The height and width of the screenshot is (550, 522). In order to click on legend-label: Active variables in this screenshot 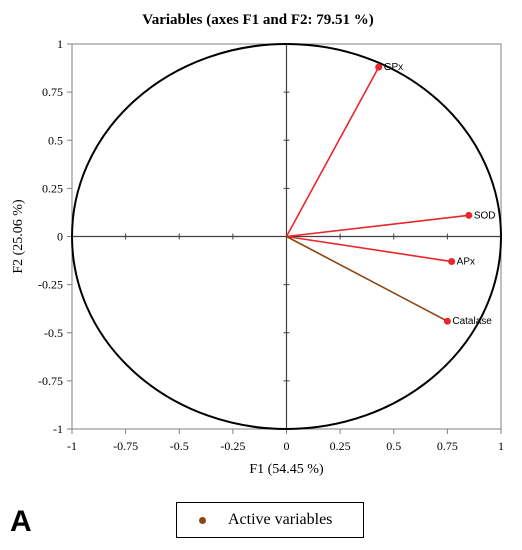, I will do `click(280, 519)`.